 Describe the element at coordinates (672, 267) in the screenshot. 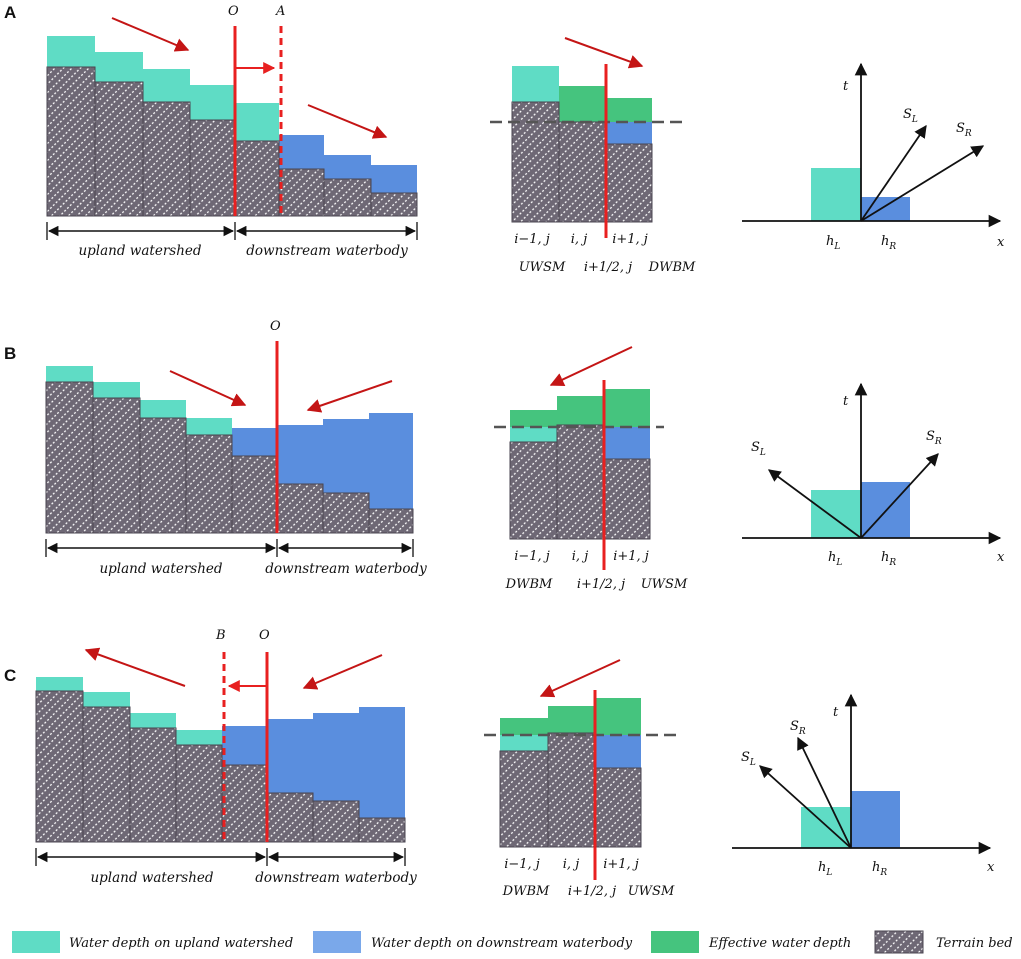

I see `scheme-right-label: DWBM` at that location.